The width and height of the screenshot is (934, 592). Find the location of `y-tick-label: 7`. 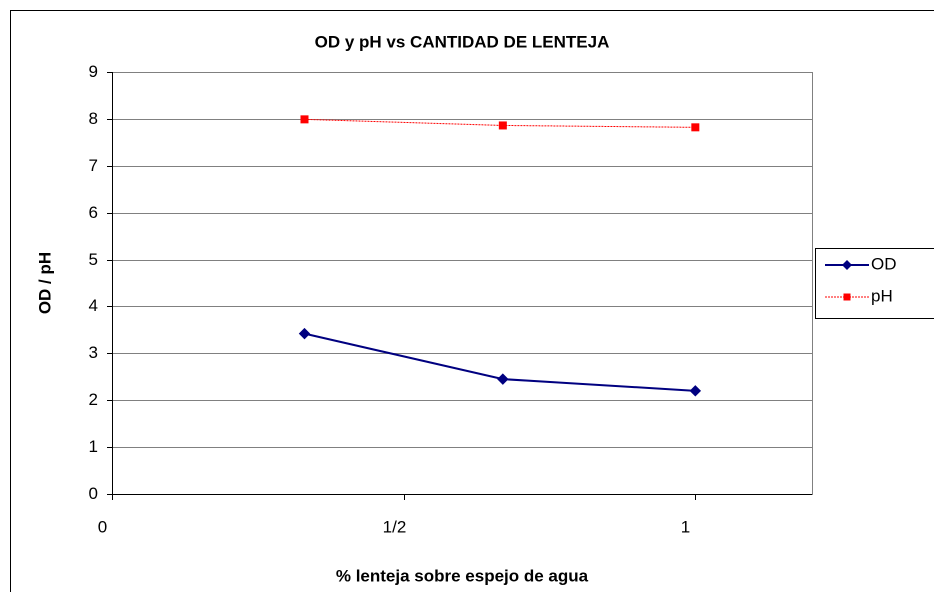

y-tick-label: 7 is located at coordinates (93, 165).